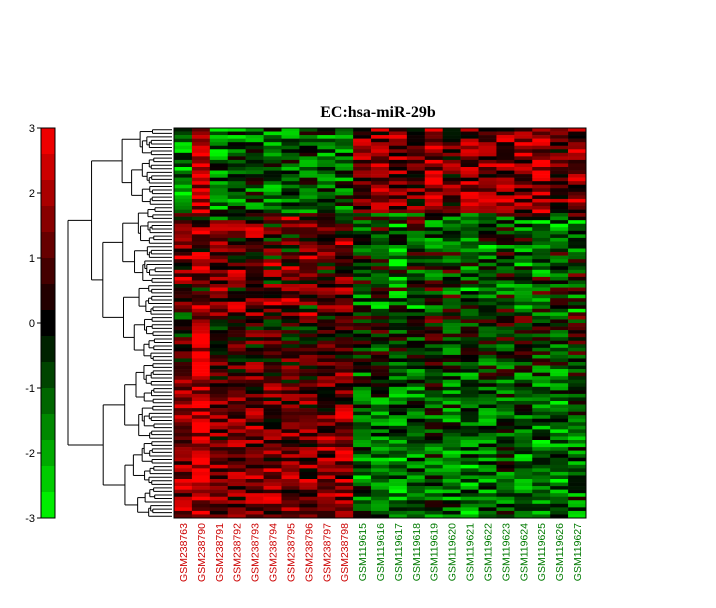 The image size is (716, 608). What do you see at coordinates (32, 129) in the screenshot?
I see `colorbar-tick-label: 3` at bounding box center [32, 129].